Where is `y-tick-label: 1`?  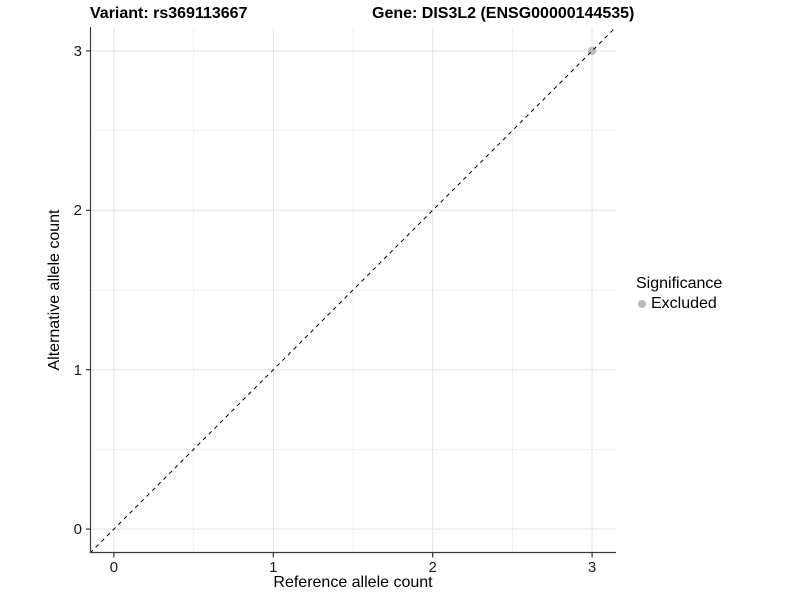
y-tick-label: 1 is located at coordinates (77, 370).